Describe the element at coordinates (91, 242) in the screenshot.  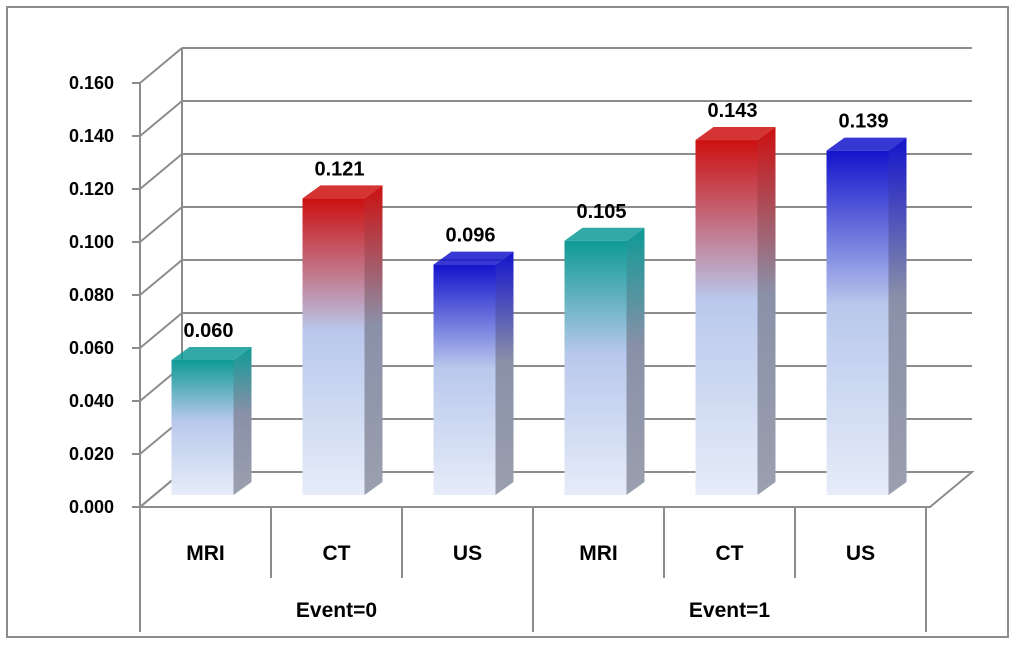
I see `y-tick-label: 0.100` at that location.